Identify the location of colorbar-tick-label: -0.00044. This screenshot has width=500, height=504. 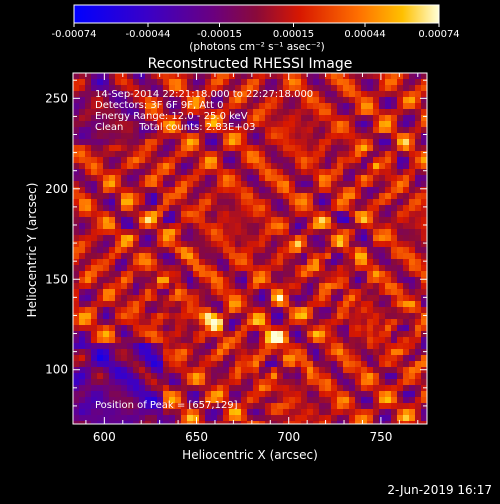
(148, 34).